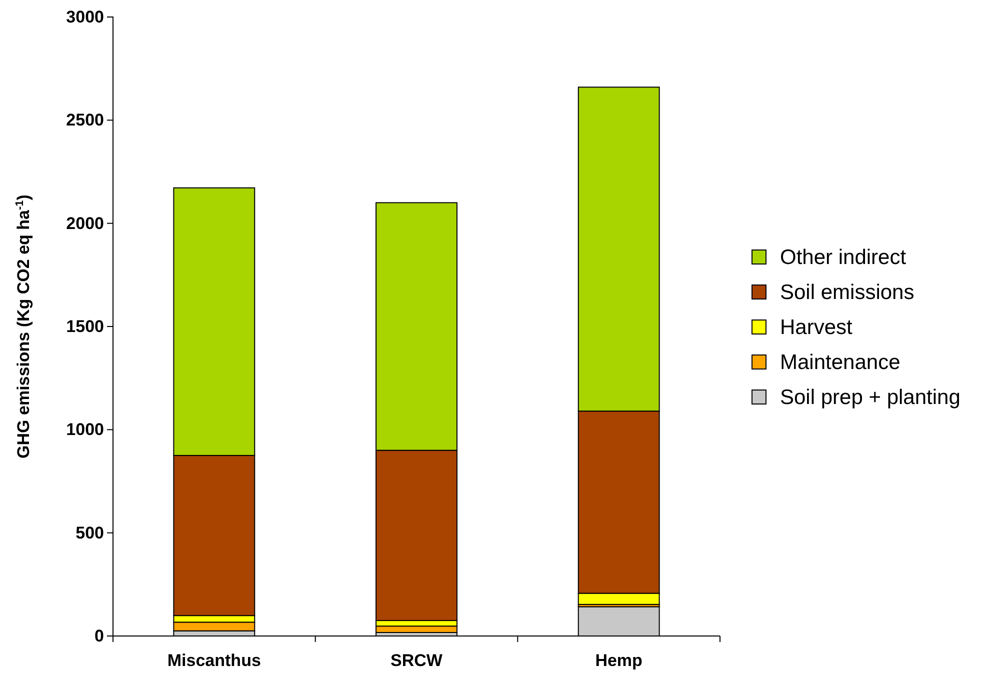  Describe the element at coordinates (618, 660) in the screenshot. I see `x-tick-label: Hemp` at that location.